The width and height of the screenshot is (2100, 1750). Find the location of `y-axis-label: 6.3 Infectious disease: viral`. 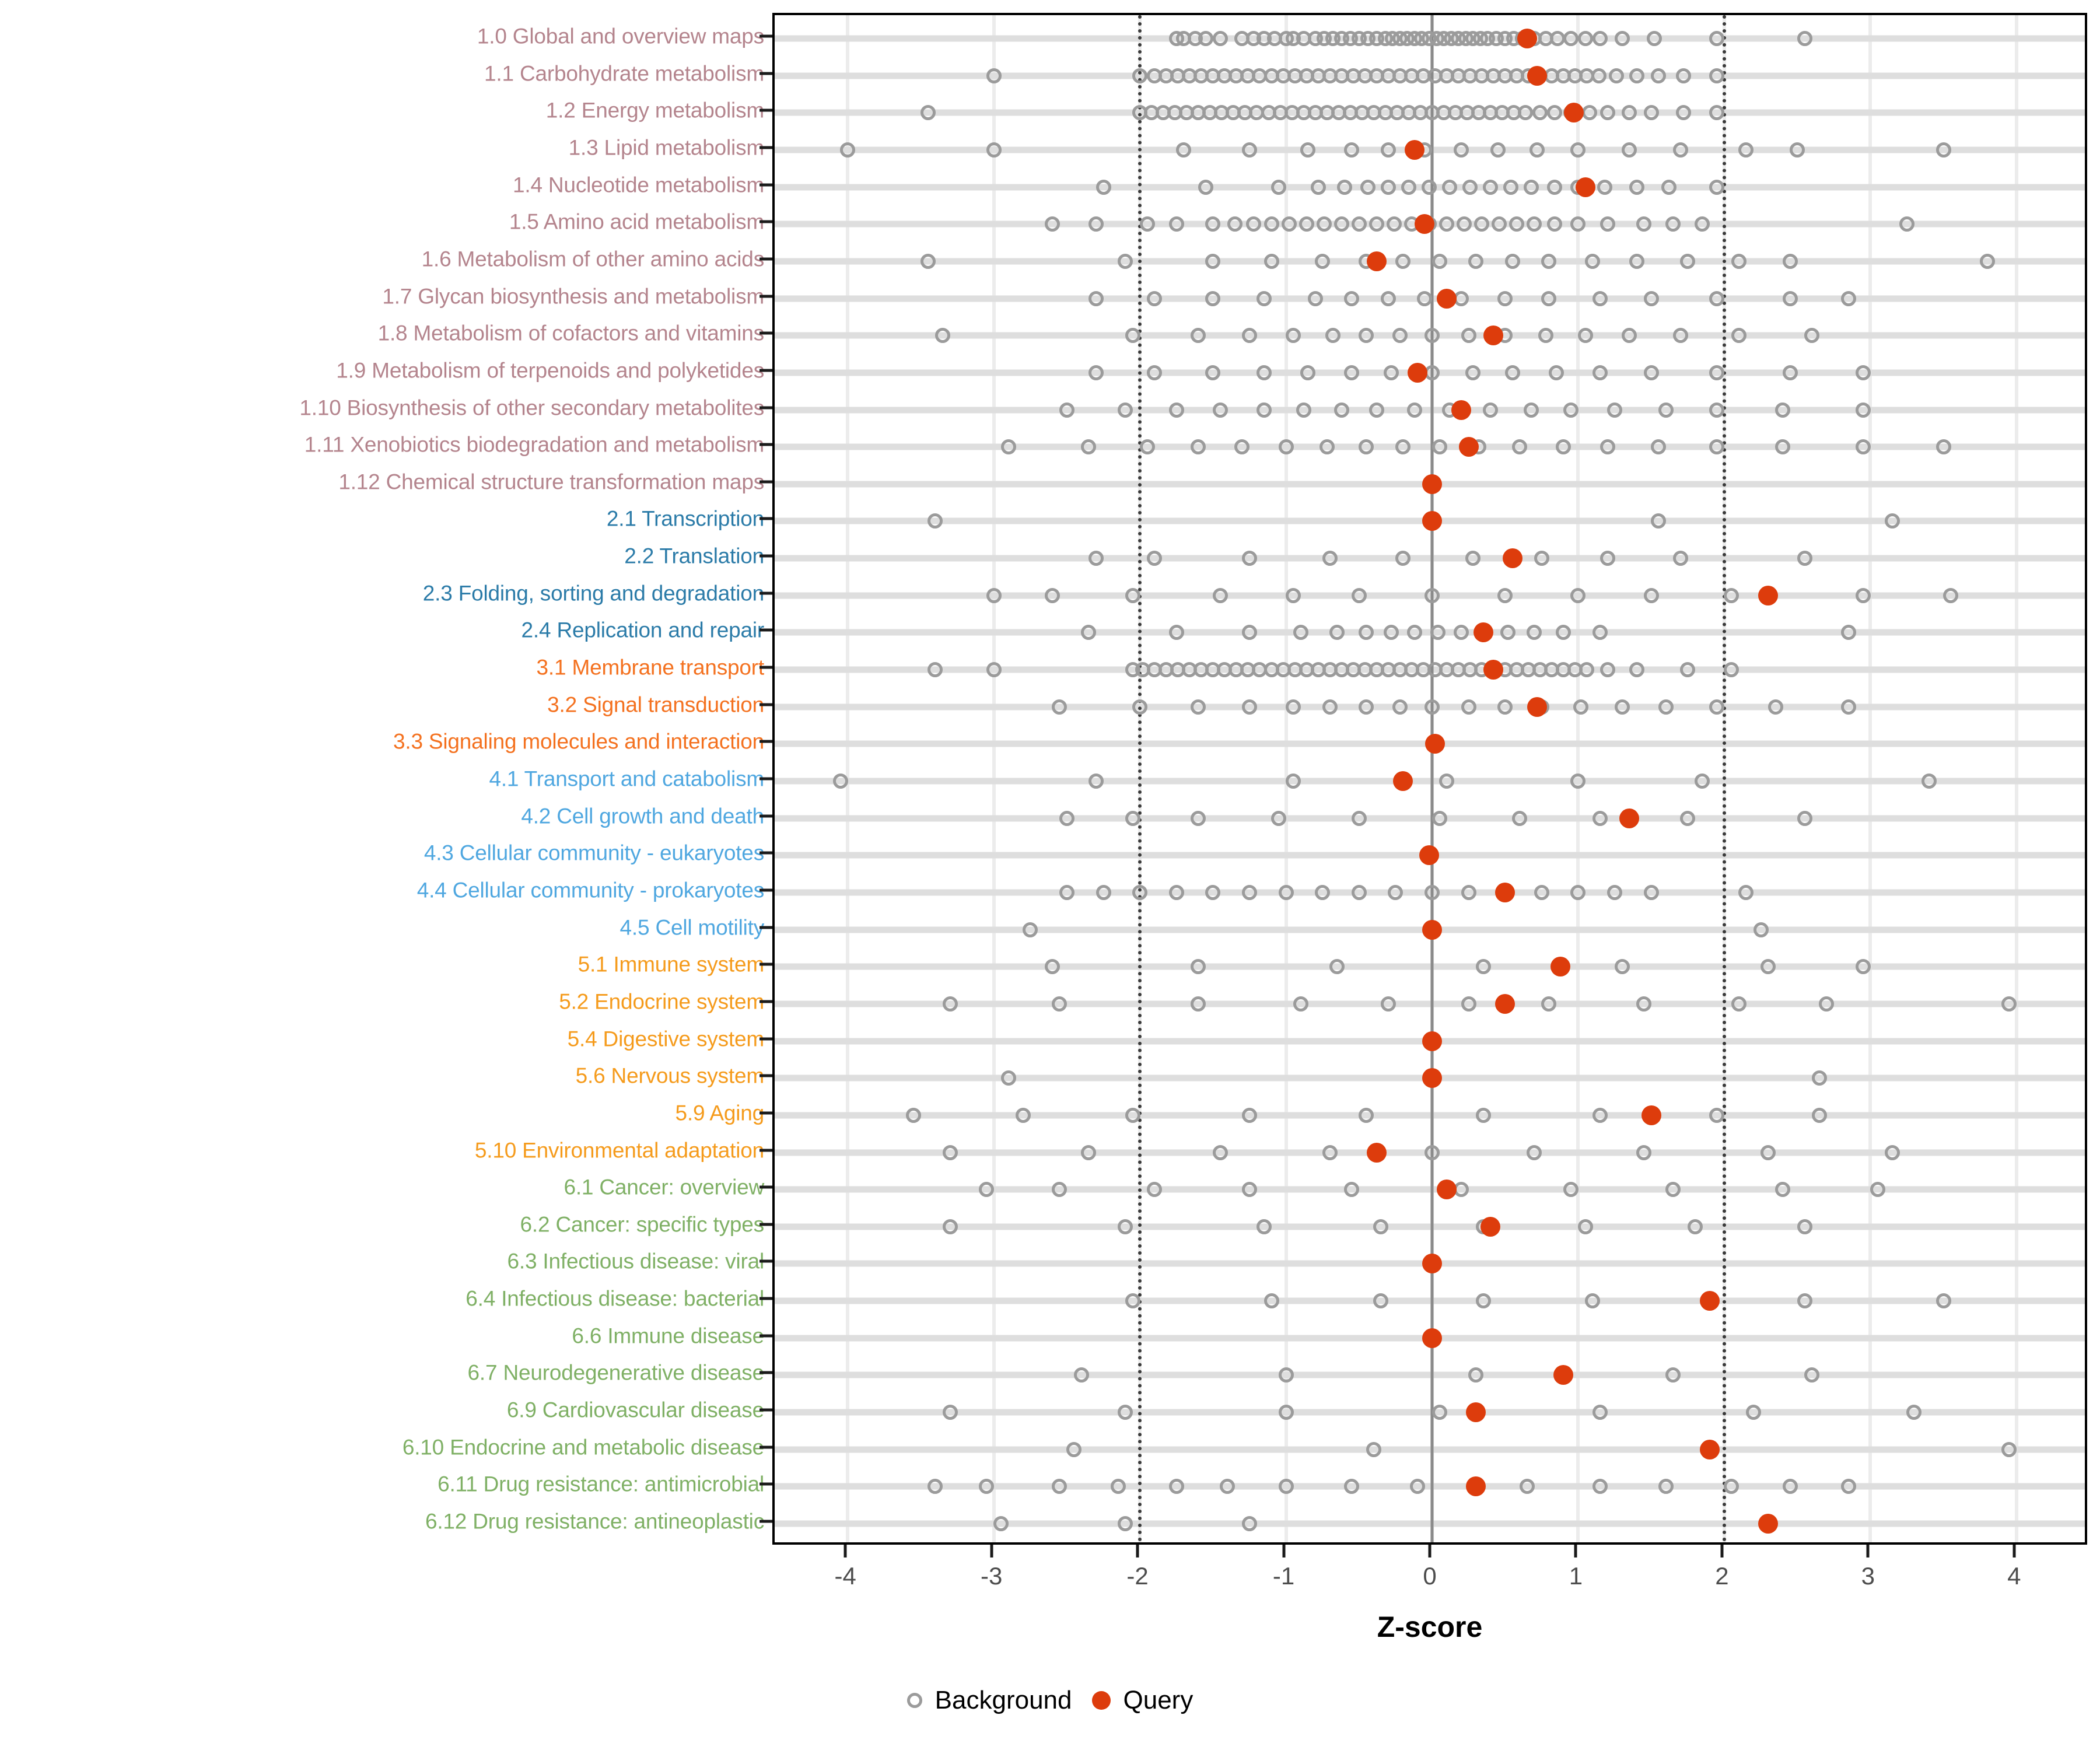

y-axis-label: 6.3 Infectious disease: viral is located at coordinates (636, 1261).